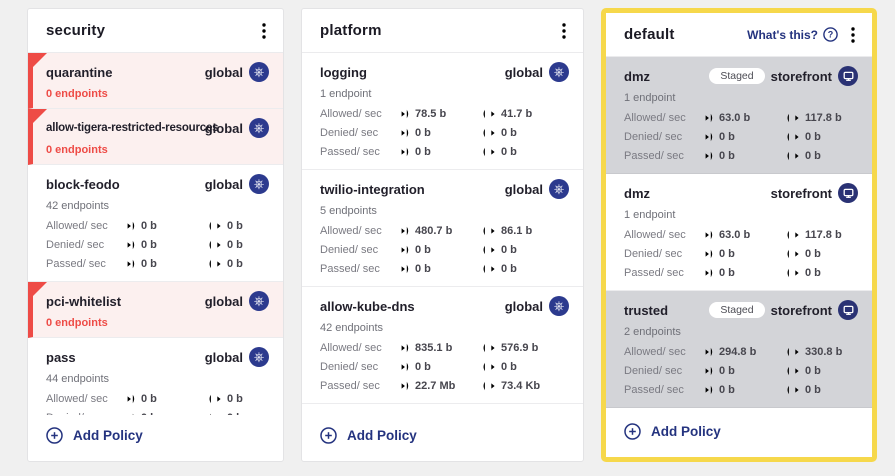 The image size is (895, 476). What do you see at coordinates (507, 231) in the screenshot?
I see `egress-stat: 86.1 b` at bounding box center [507, 231].